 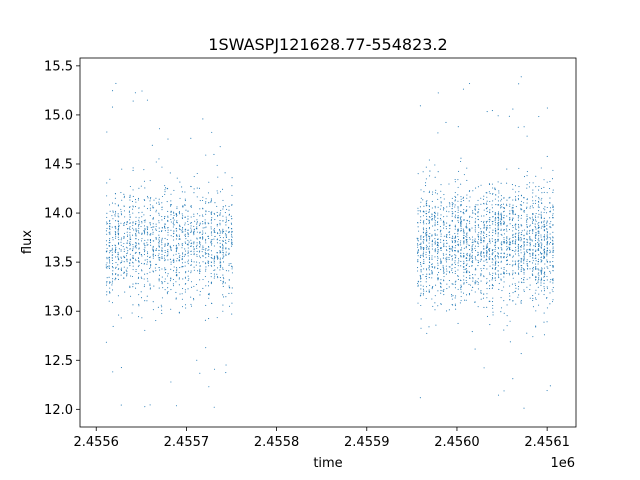 What do you see at coordinates (58, 263) in the screenshot?
I see `y-tick-label: 13.5` at bounding box center [58, 263].